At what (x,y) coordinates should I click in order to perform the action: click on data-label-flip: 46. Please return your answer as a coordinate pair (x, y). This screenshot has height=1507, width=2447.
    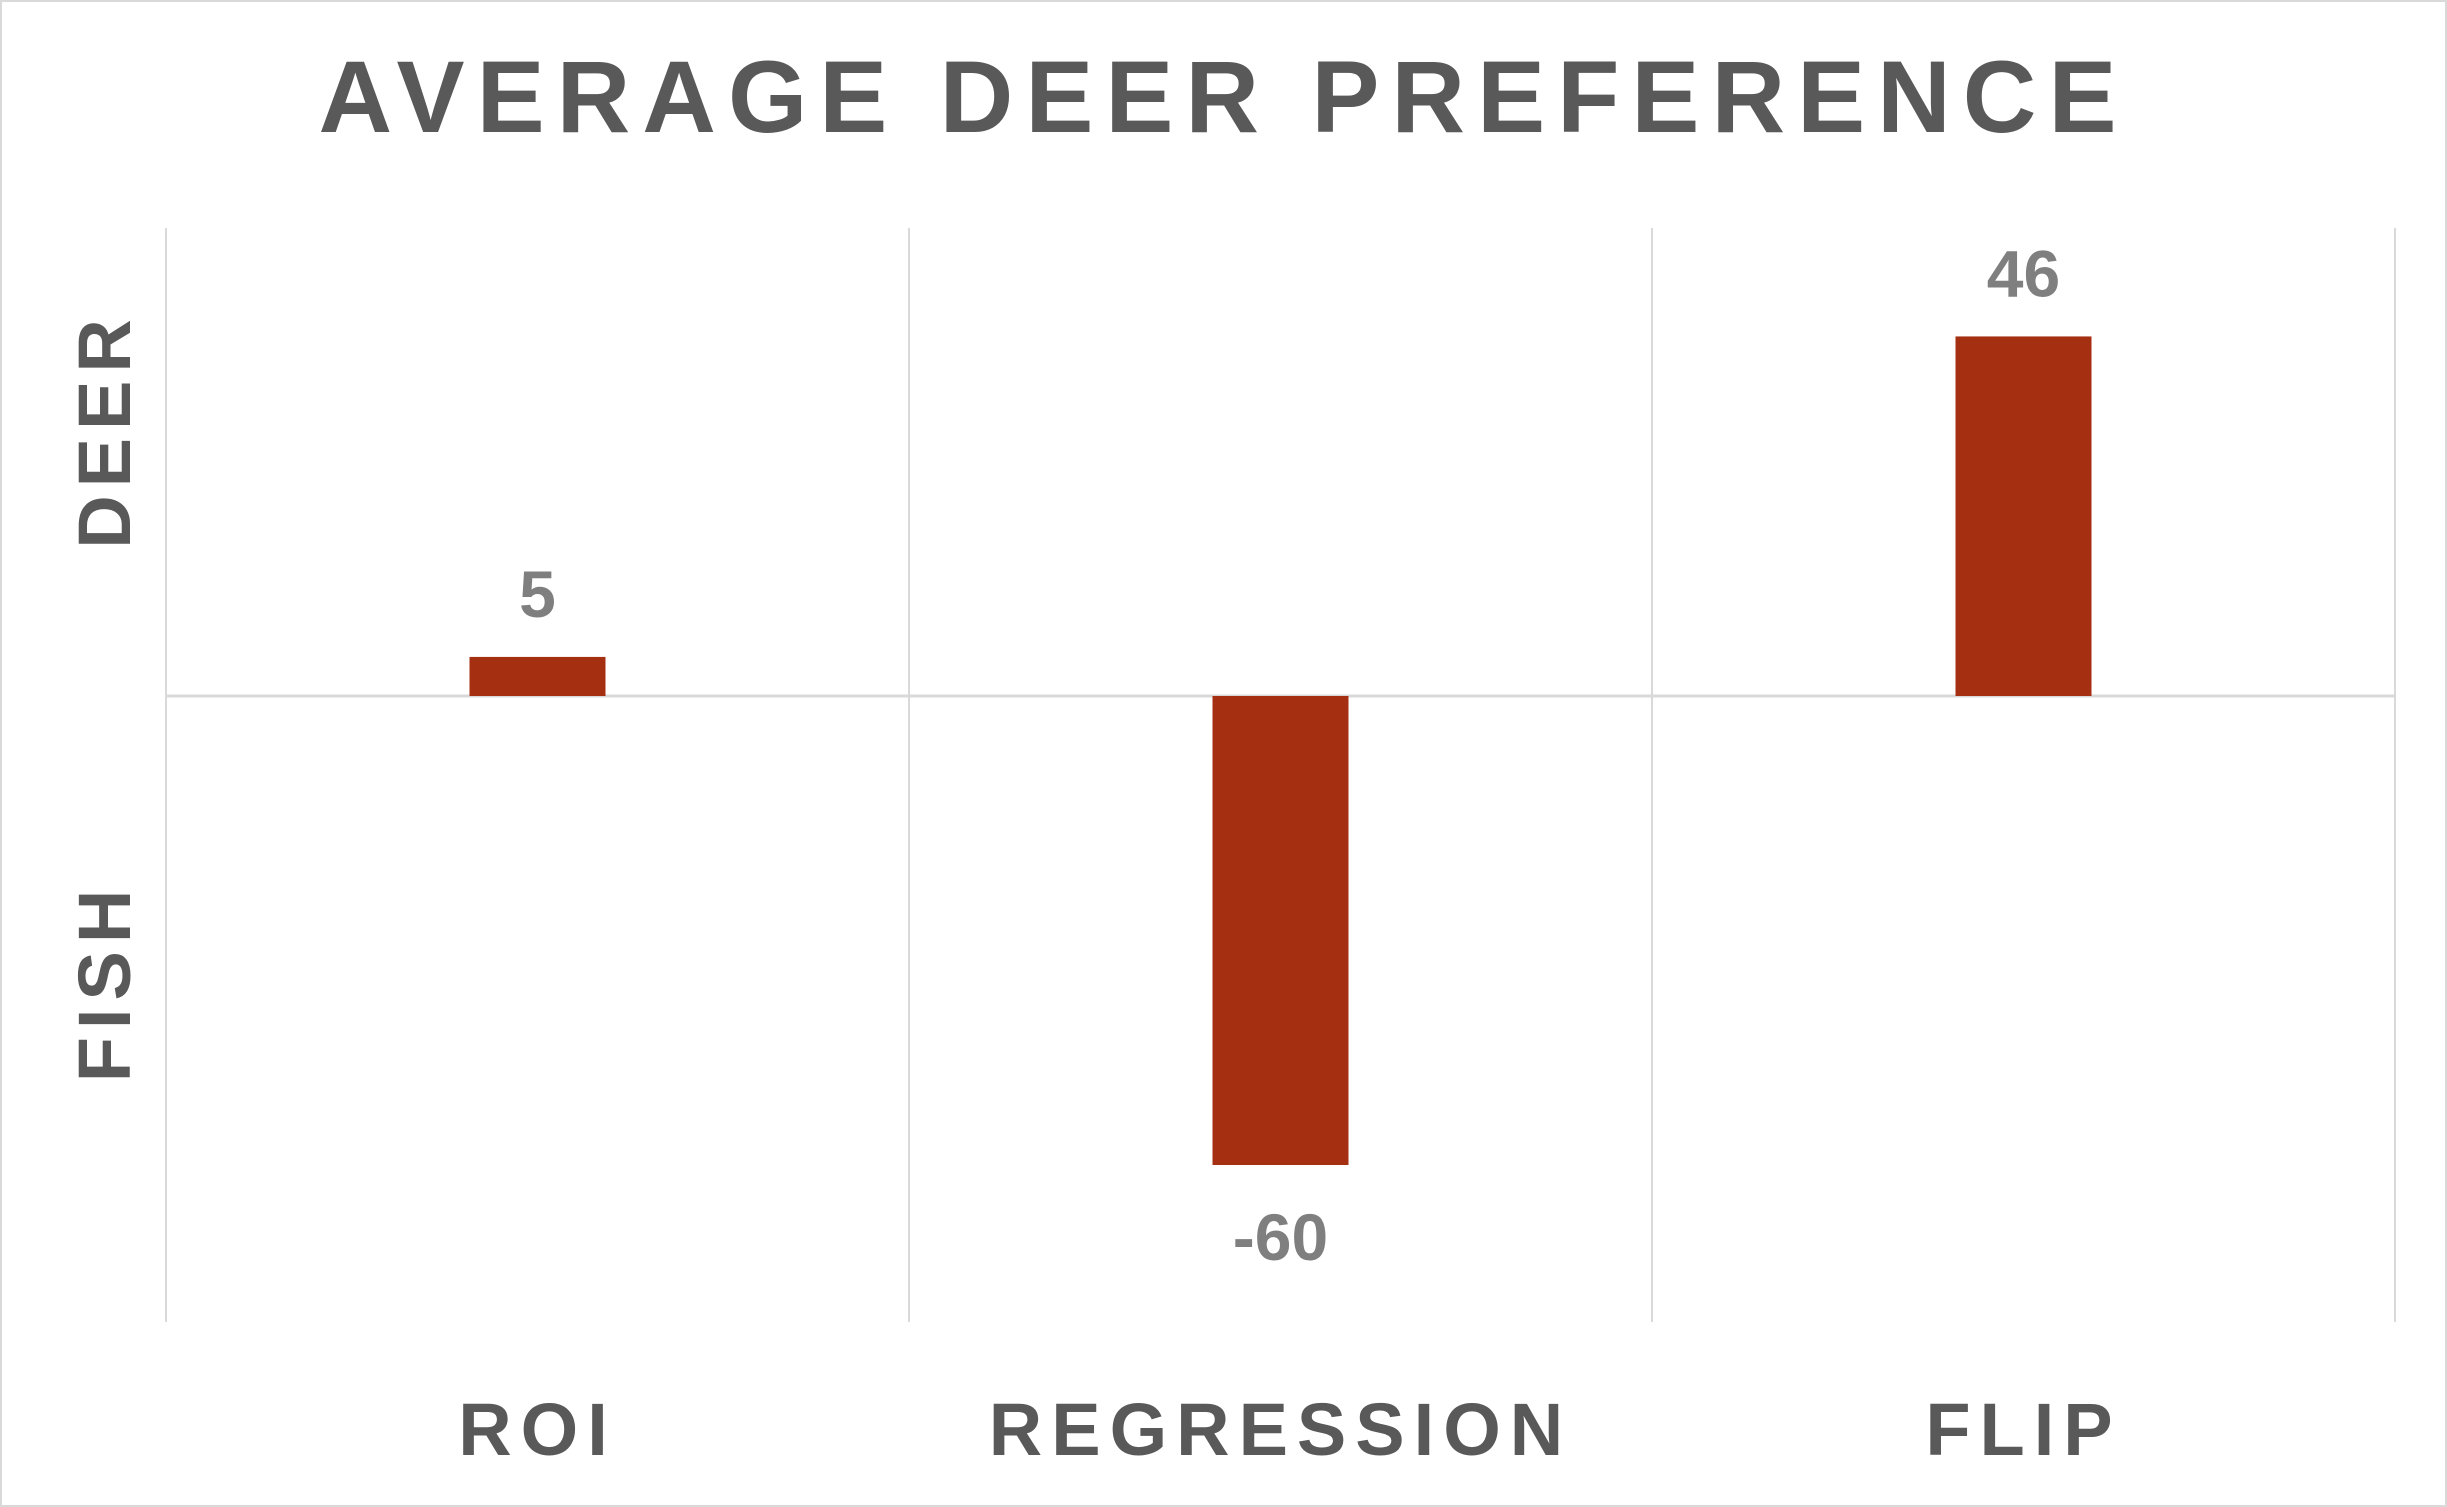
    Looking at the image, I should click on (2023, 273).